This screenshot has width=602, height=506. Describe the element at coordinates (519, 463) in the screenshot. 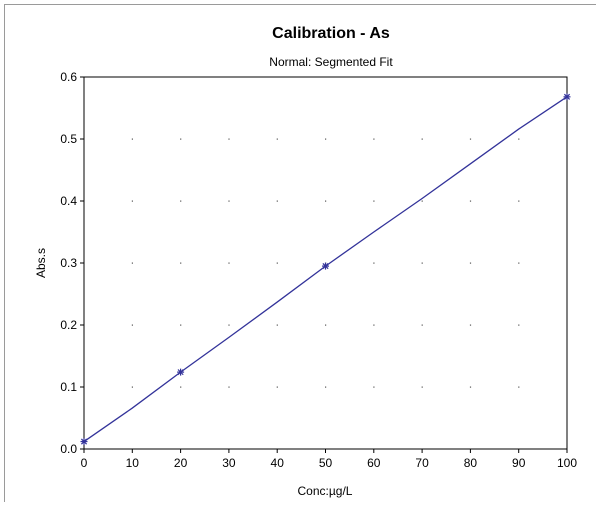

I see `x-tick-label: 90` at that location.